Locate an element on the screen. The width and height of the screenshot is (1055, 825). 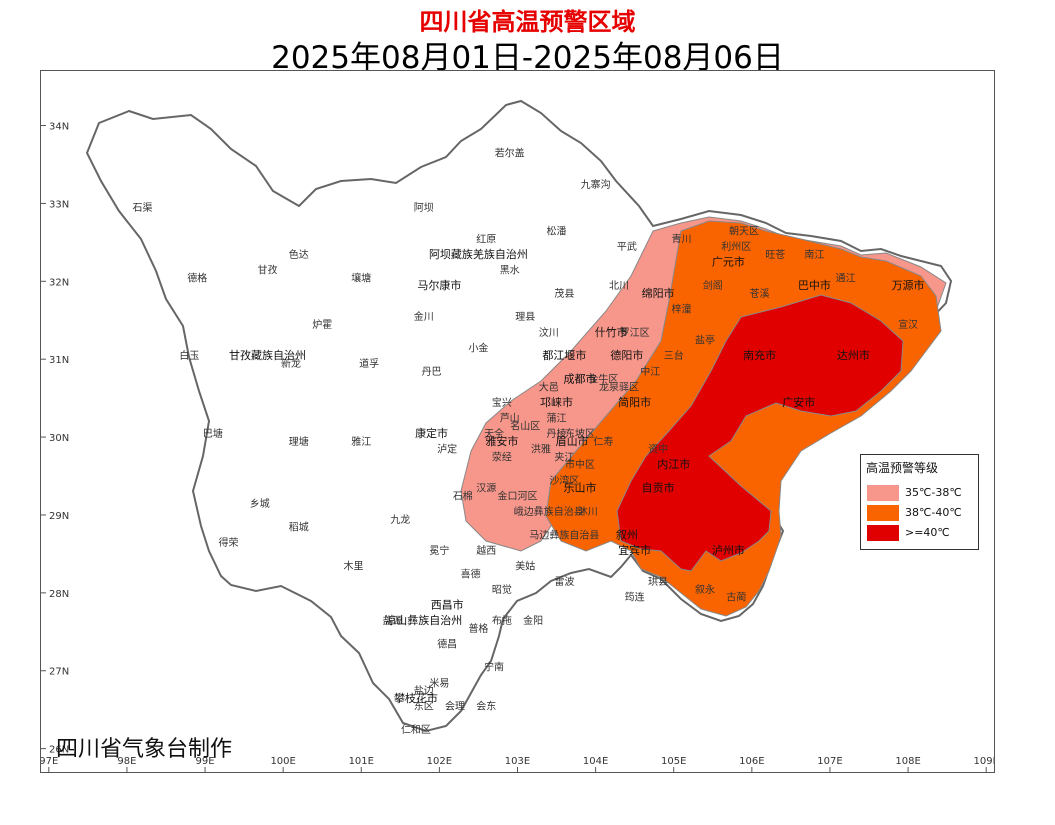
lat-tick-label: 33N is located at coordinates (59, 204).